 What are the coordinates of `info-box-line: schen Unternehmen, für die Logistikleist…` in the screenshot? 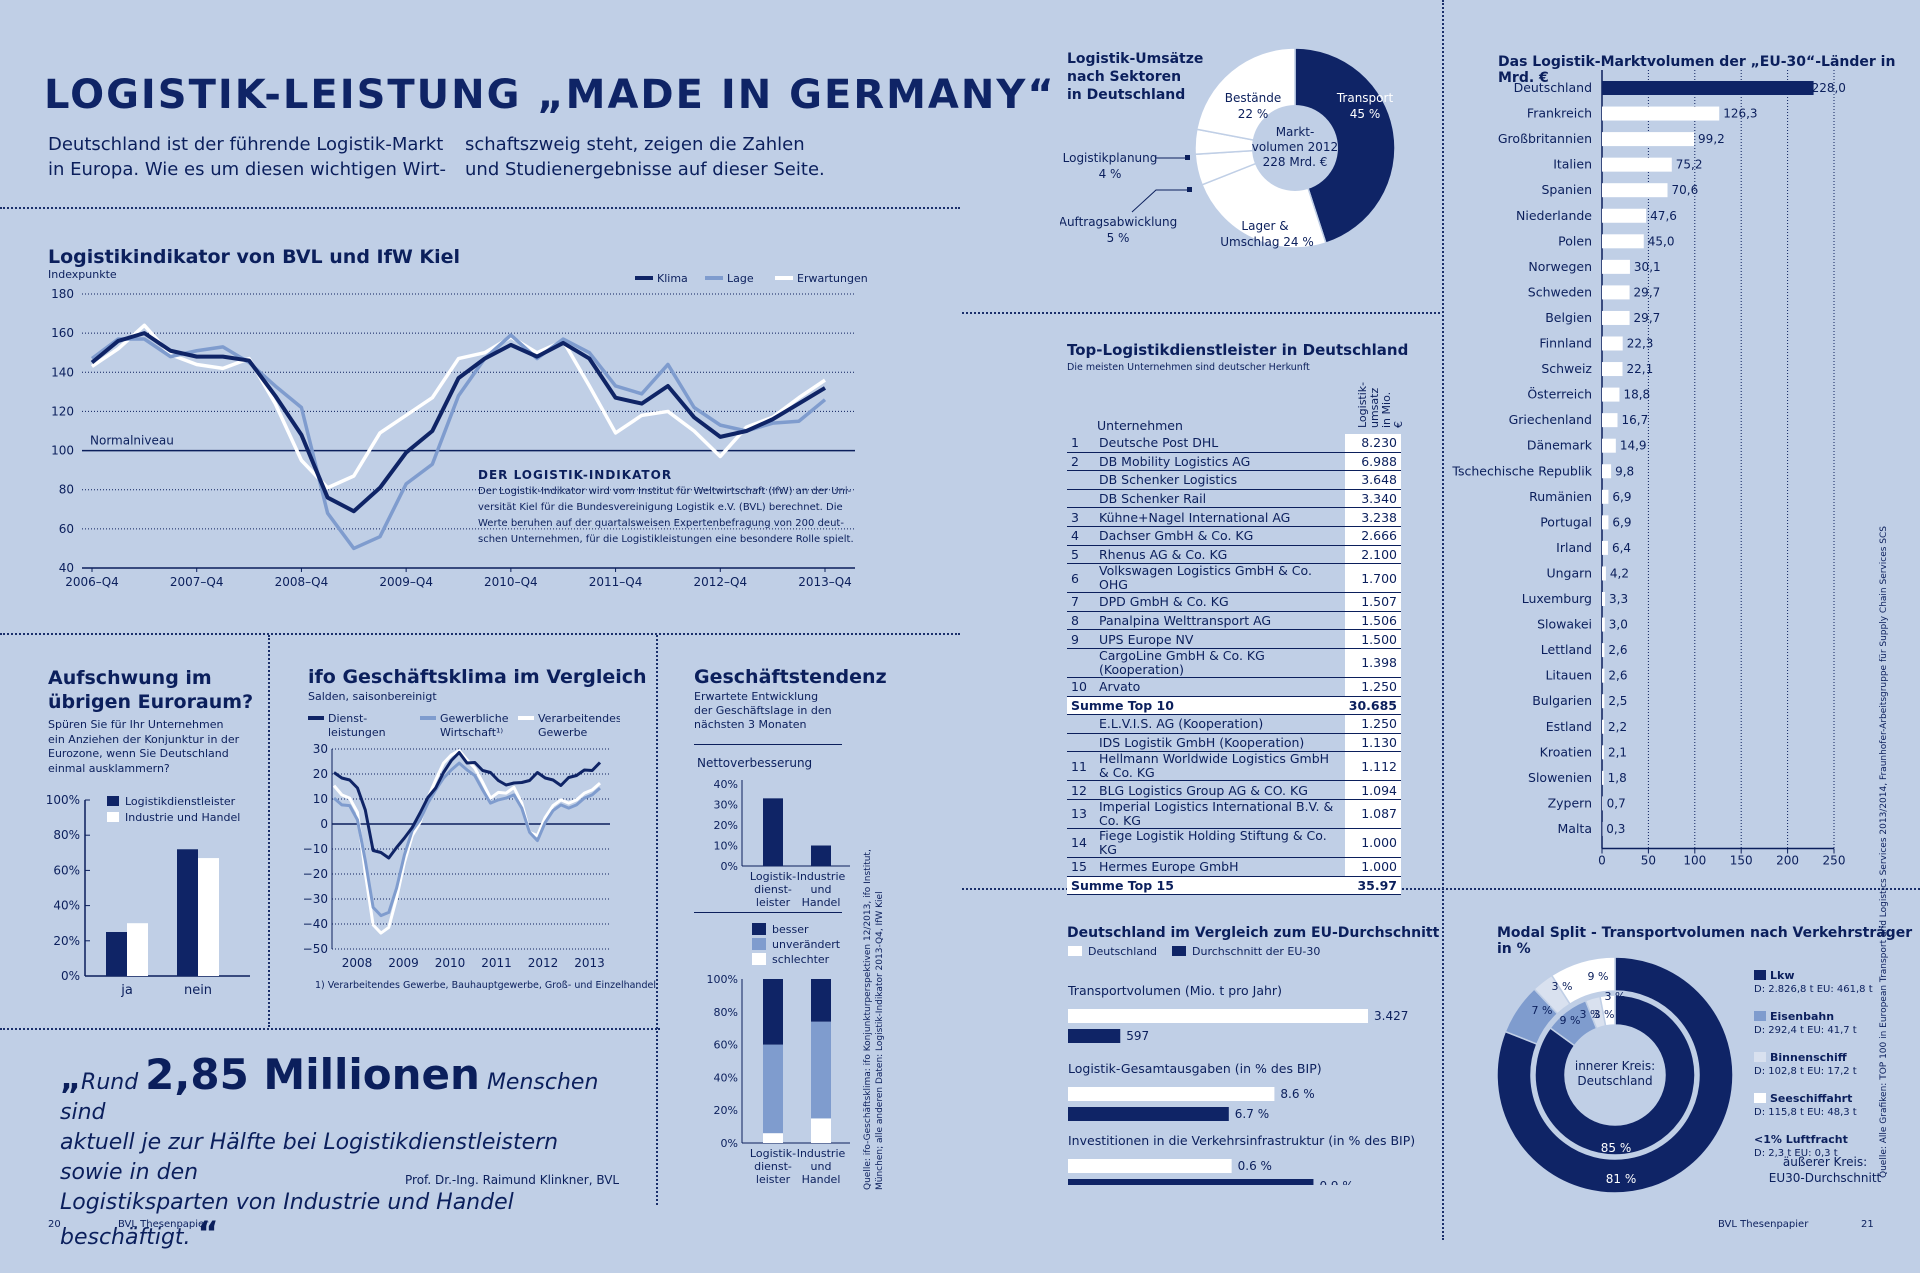 It's located at (666, 539).